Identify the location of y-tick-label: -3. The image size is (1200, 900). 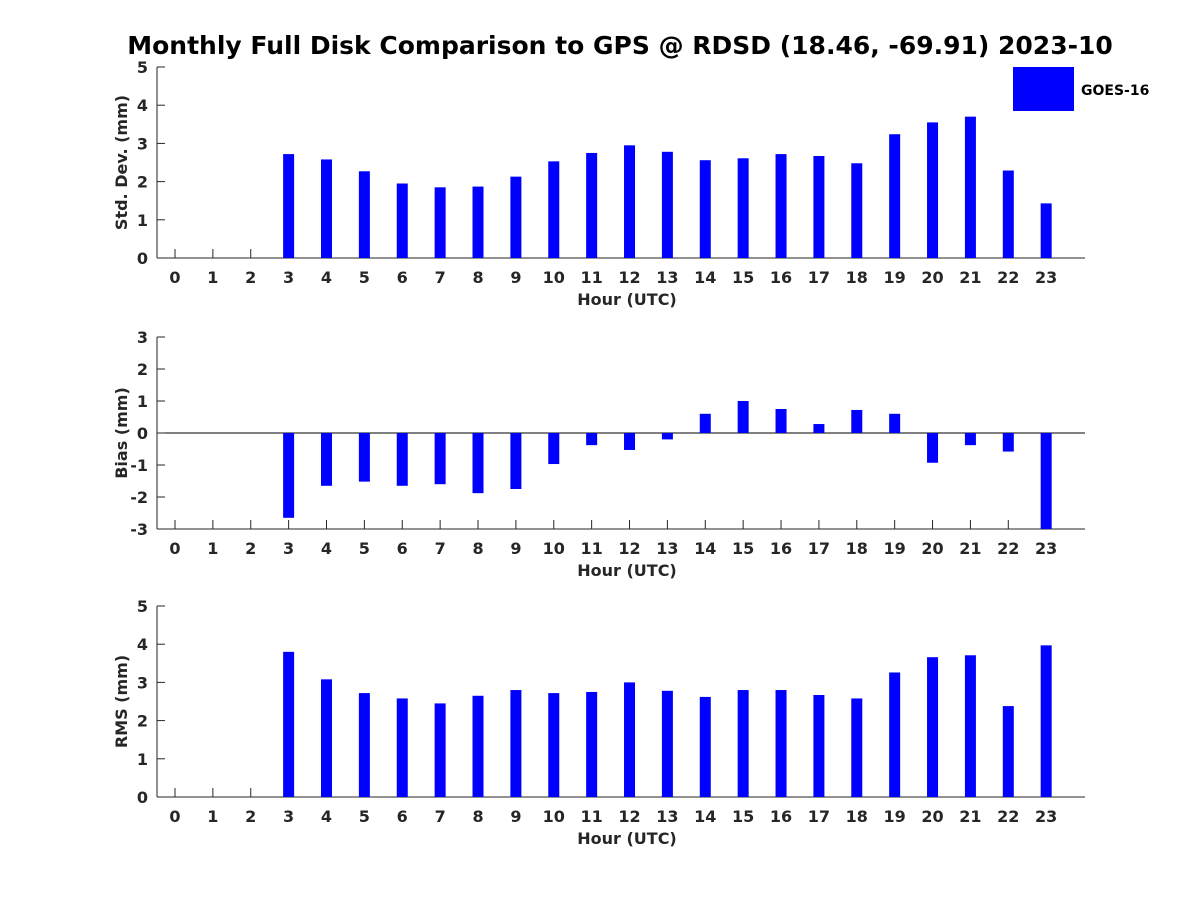
(139, 529).